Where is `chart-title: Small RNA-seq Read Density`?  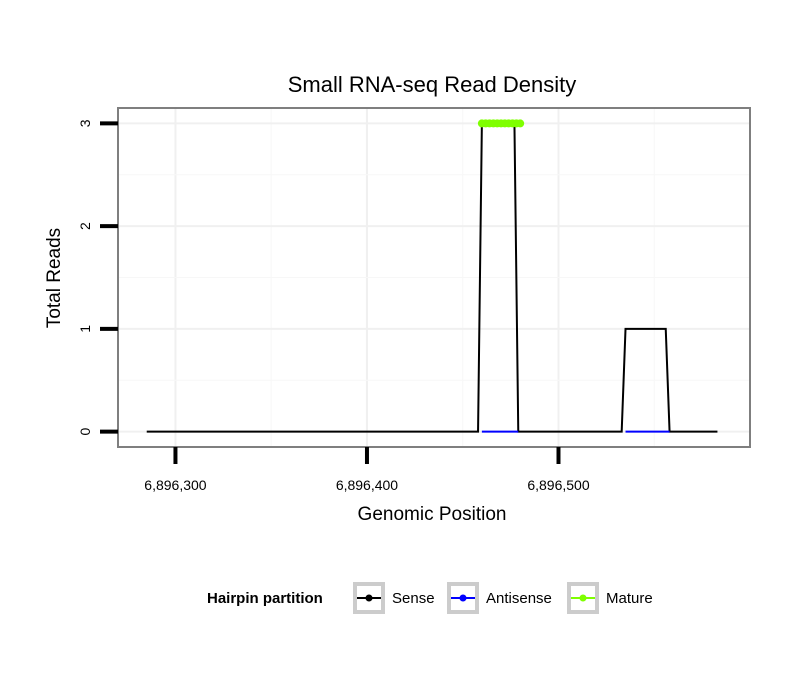 chart-title: Small RNA-seq Read Density is located at coordinates (432, 84).